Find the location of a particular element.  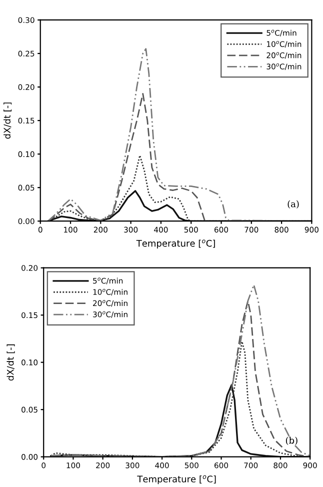

annotation: (a) is located at coordinates (293, 204).